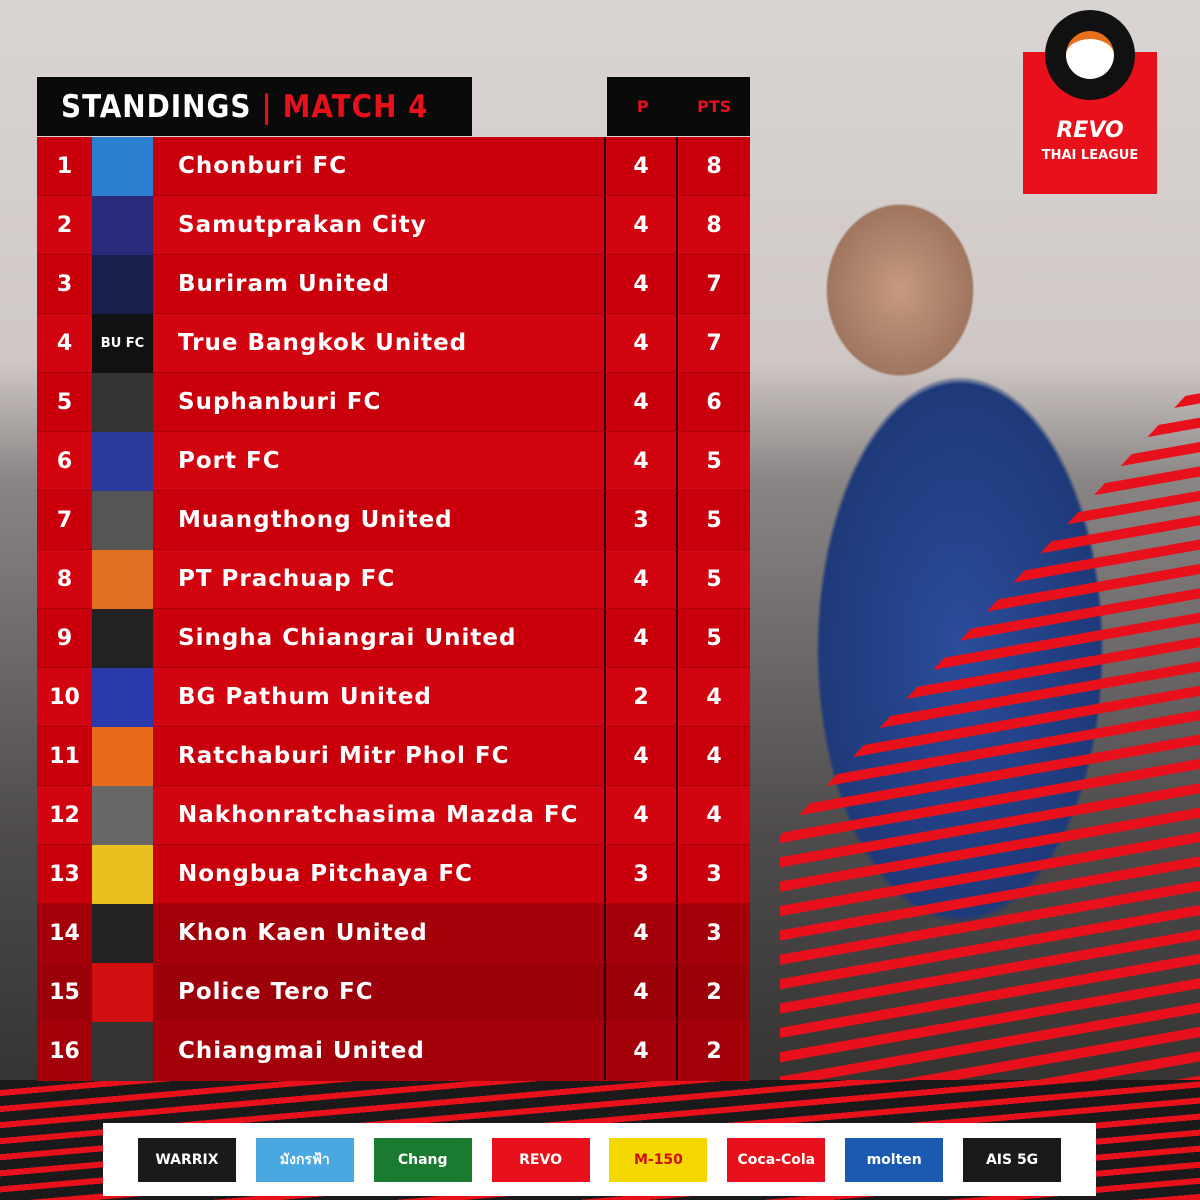  What do you see at coordinates (64, 933) in the screenshot?
I see `position: 14` at bounding box center [64, 933].